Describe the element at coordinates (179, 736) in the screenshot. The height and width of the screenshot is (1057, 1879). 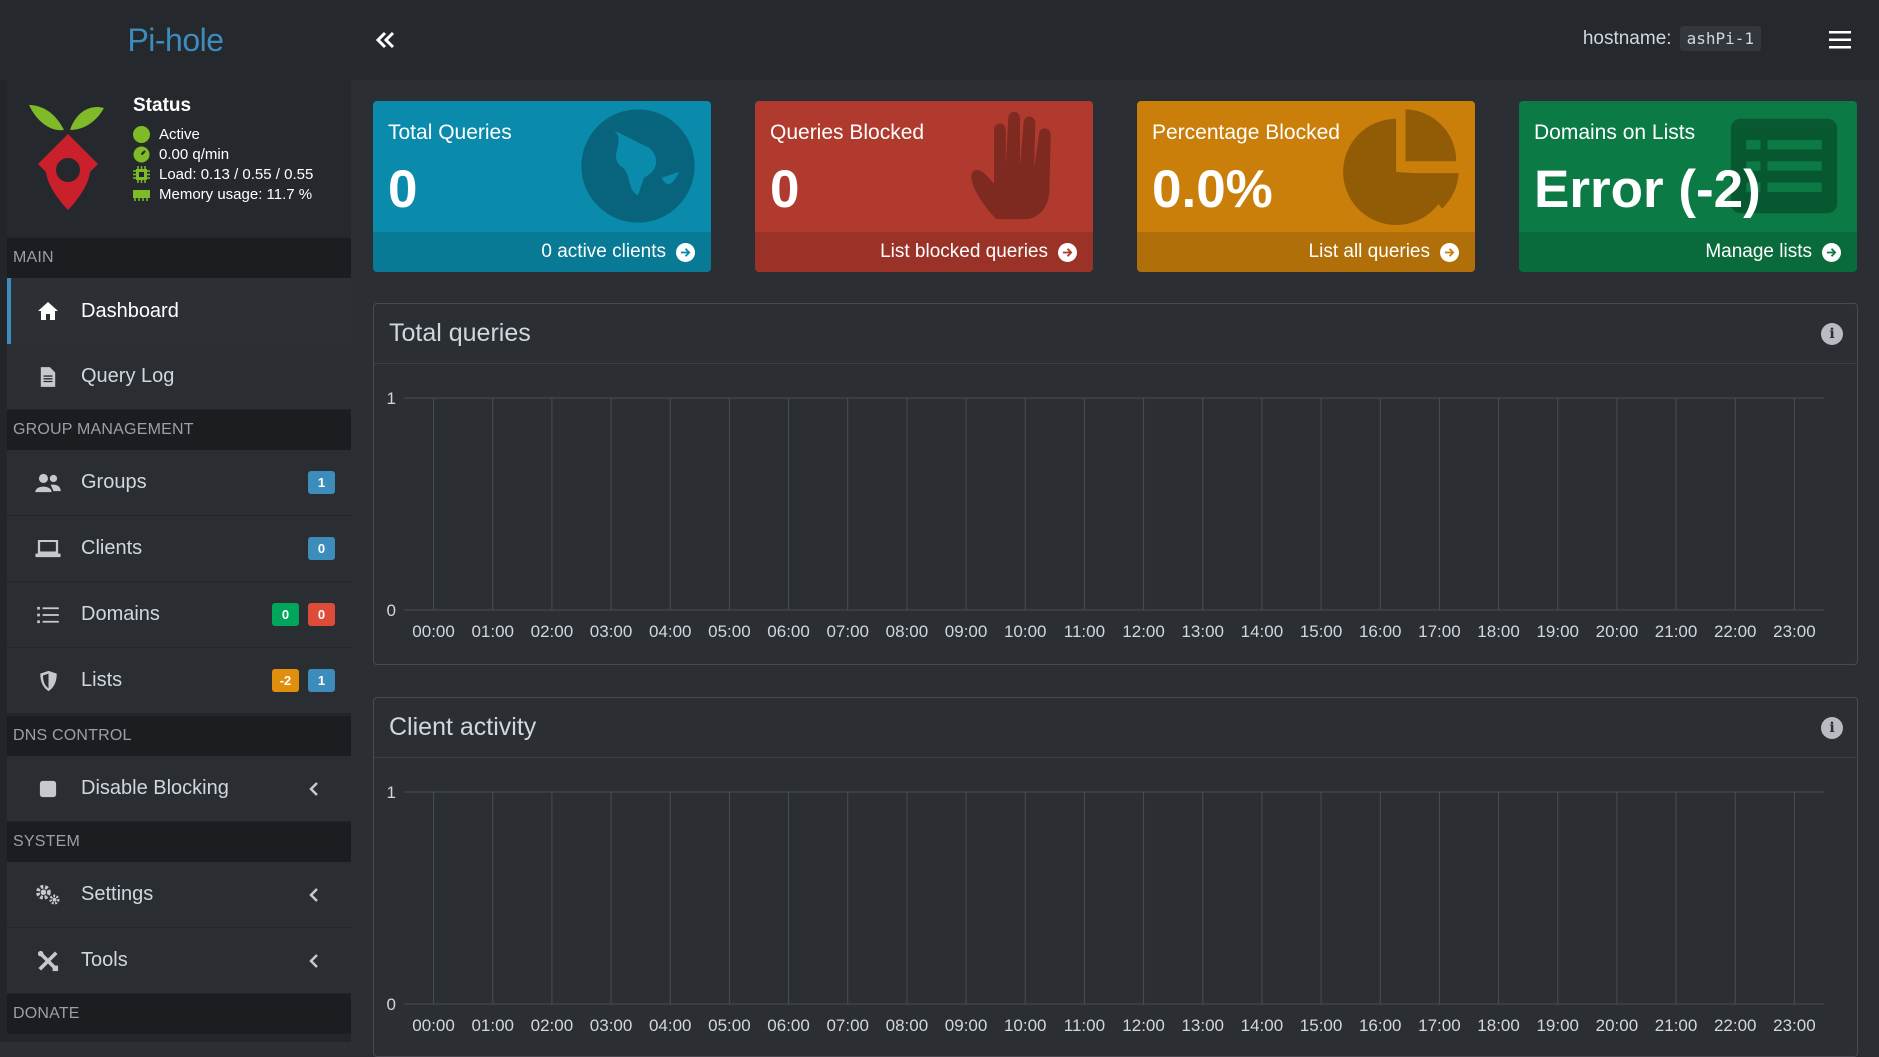
I see `section-dns-control: DNS CONTROL` at that location.